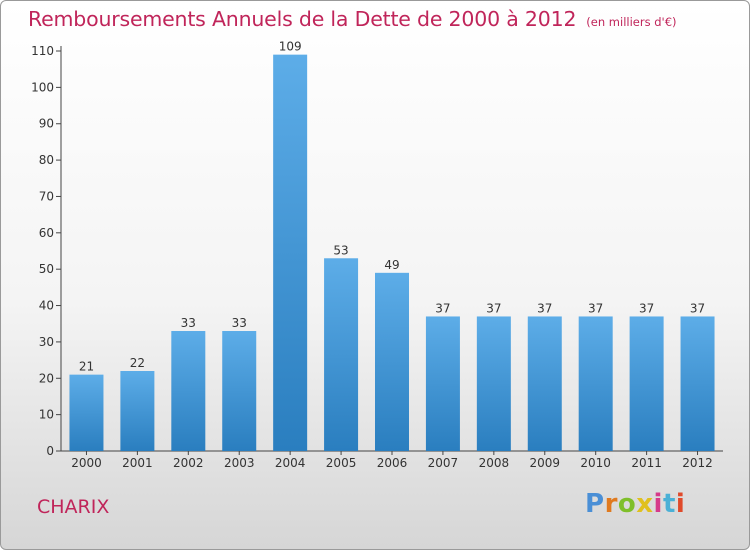 The image size is (750, 550). Describe the element at coordinates (46, 124) in the screenshot. I see `y-tick-label: 90` at that location.